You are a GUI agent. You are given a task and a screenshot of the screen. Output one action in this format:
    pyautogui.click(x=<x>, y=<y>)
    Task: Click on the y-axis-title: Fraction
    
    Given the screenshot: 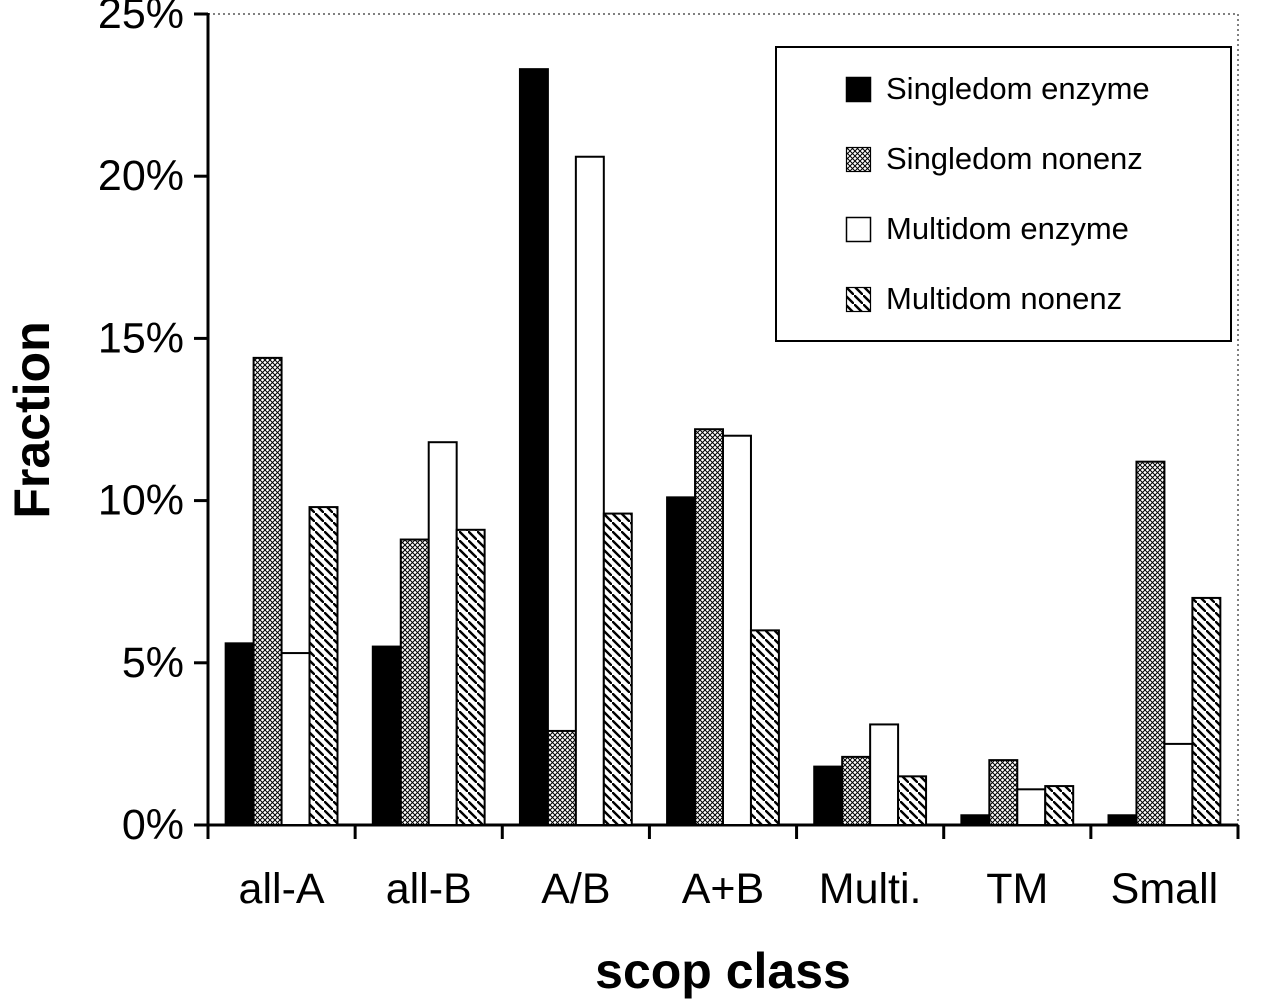 What is the action you would take?
    pyautogui.click(x=32, y=420)
    